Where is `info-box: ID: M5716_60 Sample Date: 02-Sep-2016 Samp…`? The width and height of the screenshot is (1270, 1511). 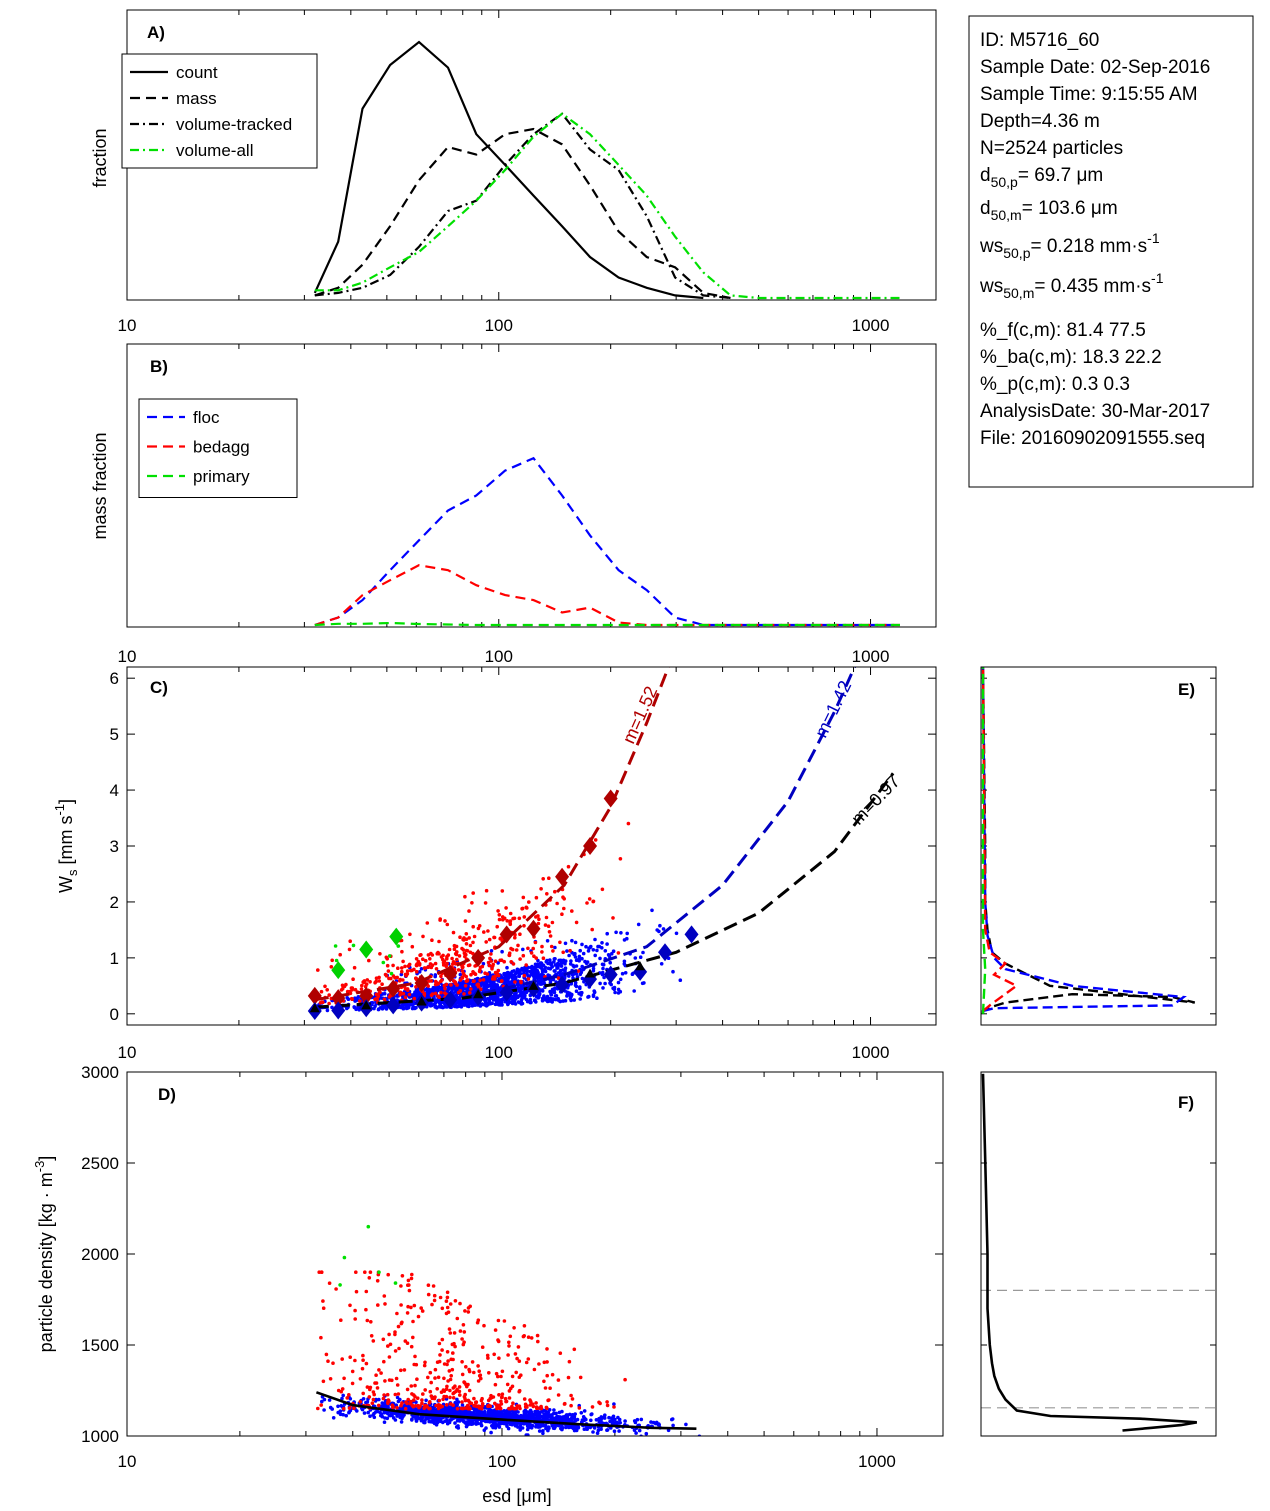 info-box: ID: M5716_60 Sample Date: 02-Sep-2016 Samp… is located at coordinates (1111, 251).